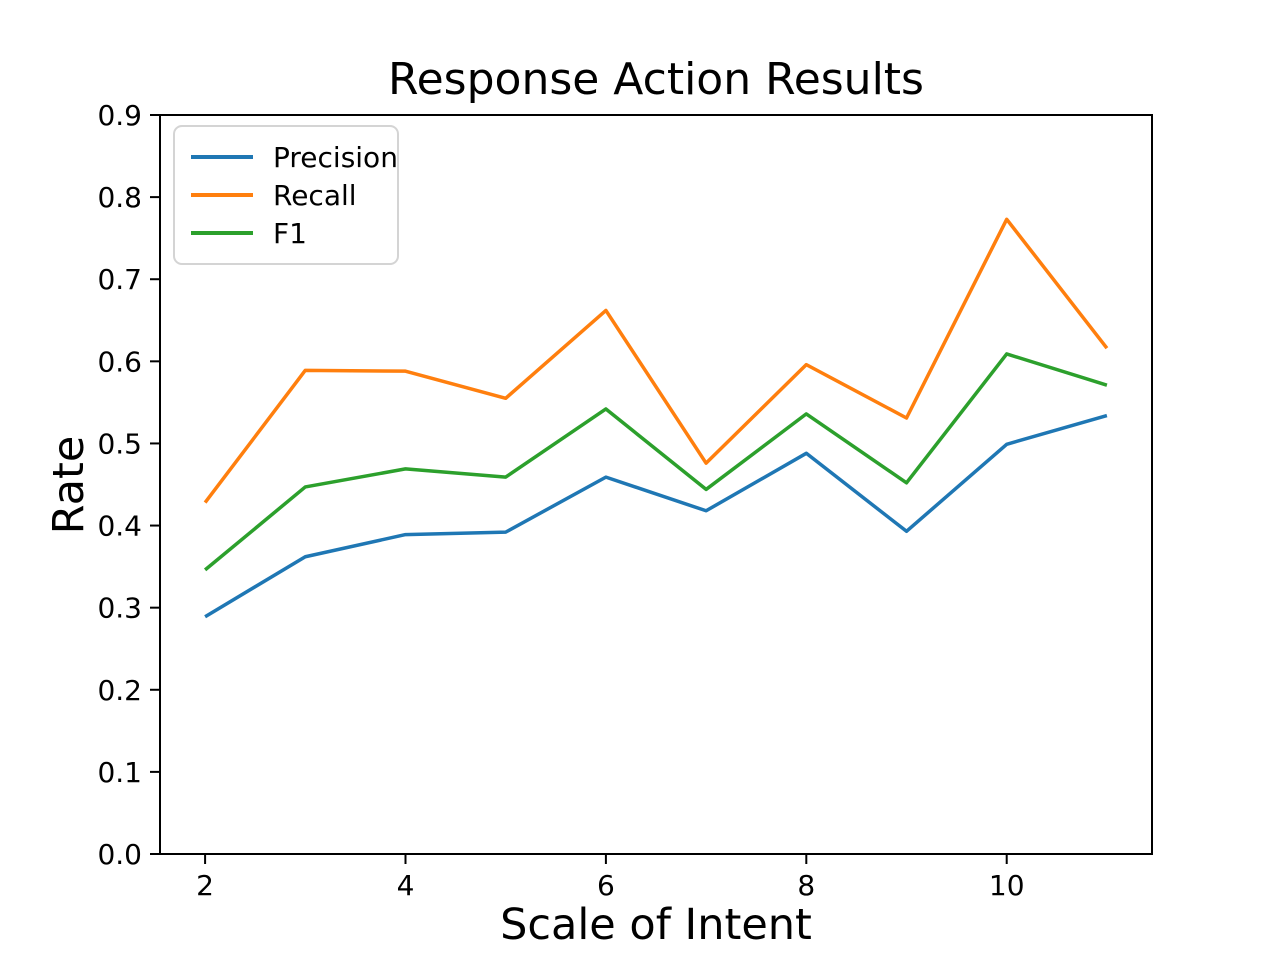 The width and height of the screenshot is (1280, 960). I want to click on legend-label-precision: Precision, so click(335, 157).